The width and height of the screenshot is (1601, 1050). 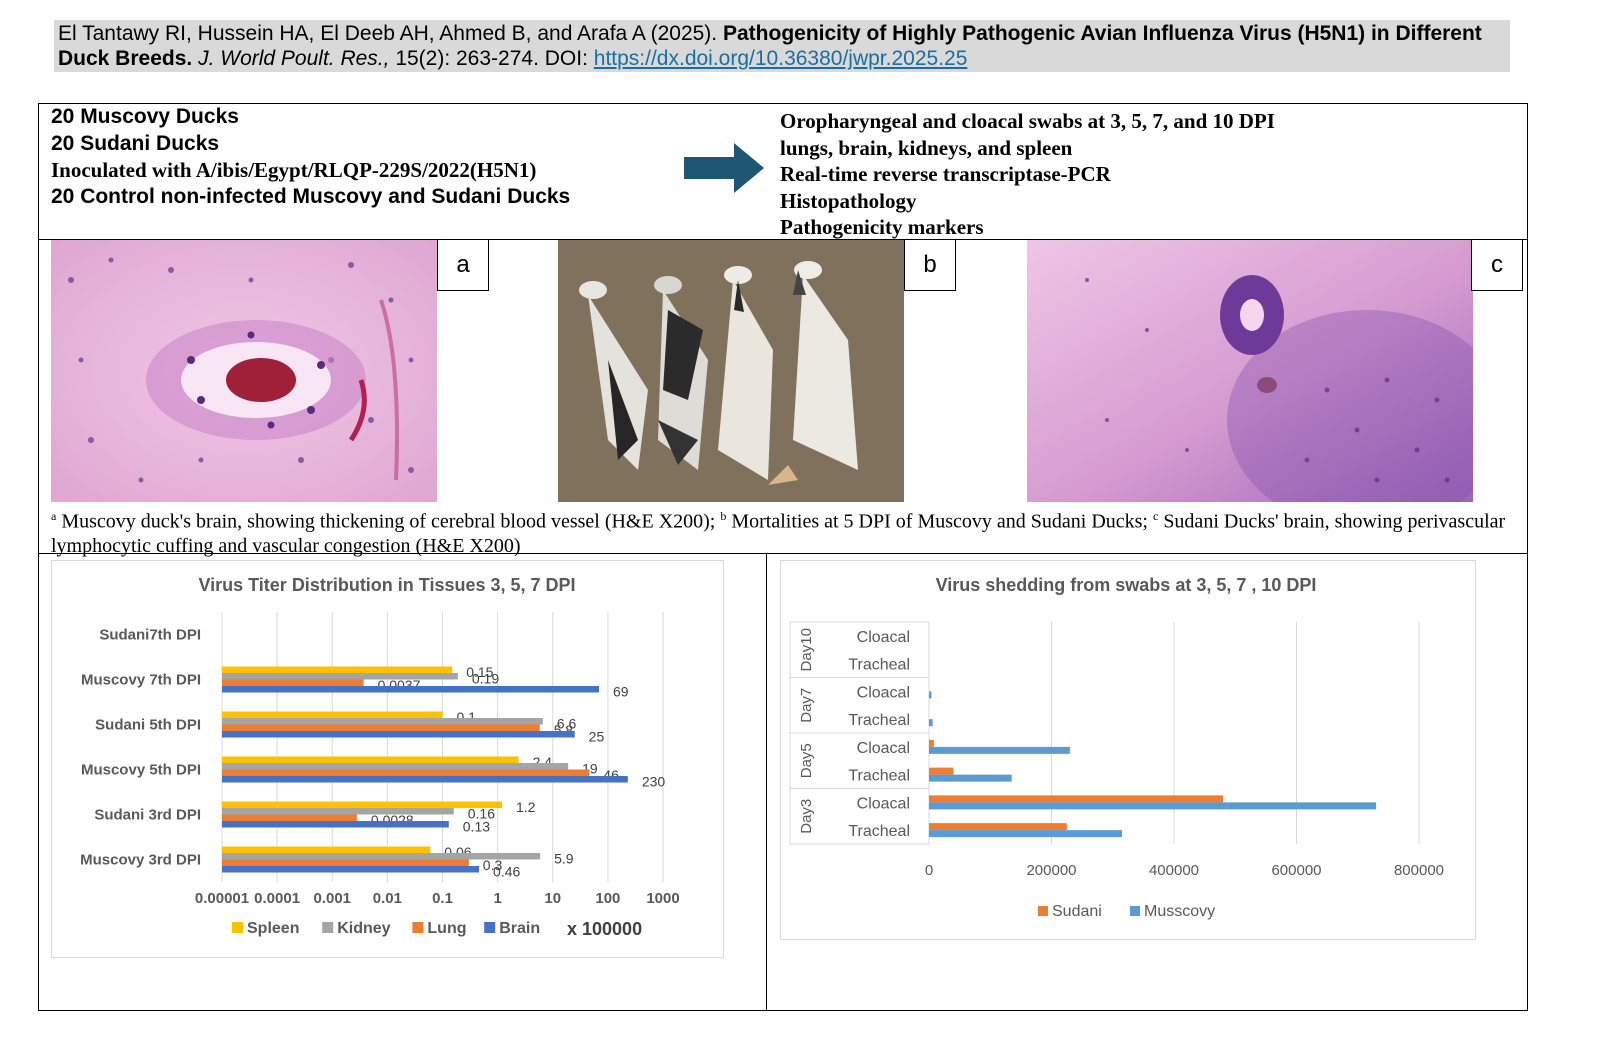 What do you see at coordinates (294, 58) in the screenshot?
I see `citation-journal: J. World Poult. Res.,` at bounding box center [294, 58].